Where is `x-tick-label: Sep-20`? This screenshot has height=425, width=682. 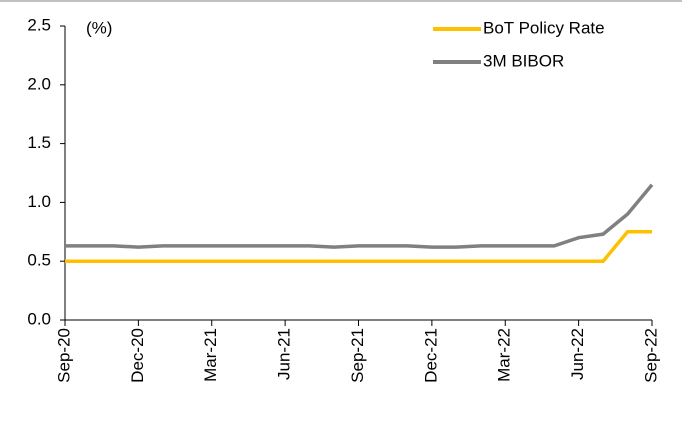
x-tick-label: Sep-20 is located at coordinates (63, 355).